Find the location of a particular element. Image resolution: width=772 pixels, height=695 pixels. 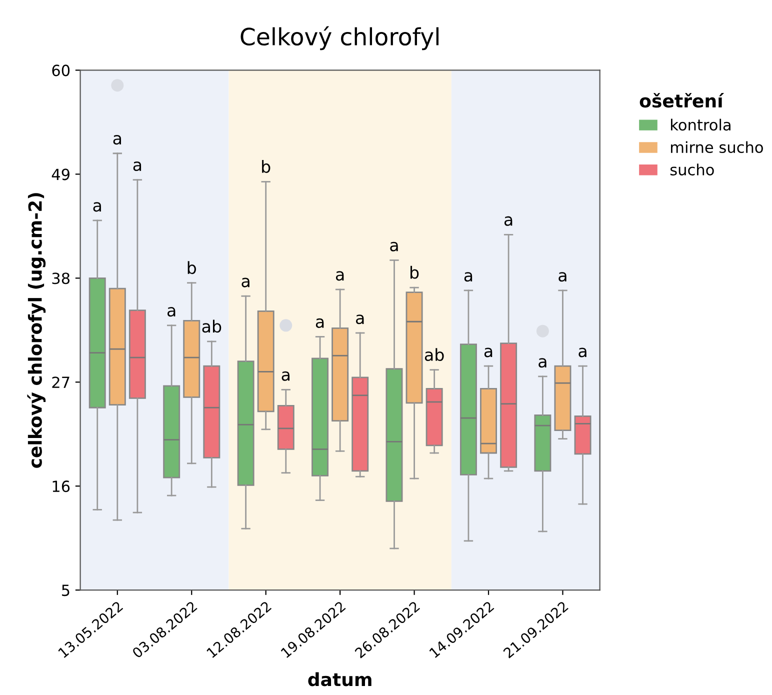

legend-label: sucho is located at coordinates (692, 170).